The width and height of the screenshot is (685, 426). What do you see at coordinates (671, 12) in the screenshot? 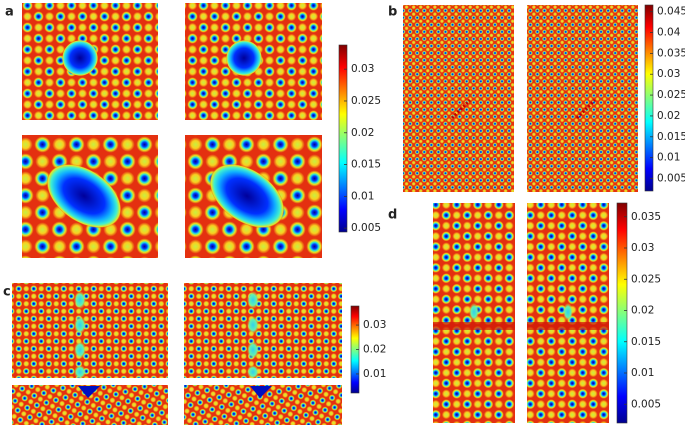
I see `tick-label: 0.045` at bounding box center [671, 12].